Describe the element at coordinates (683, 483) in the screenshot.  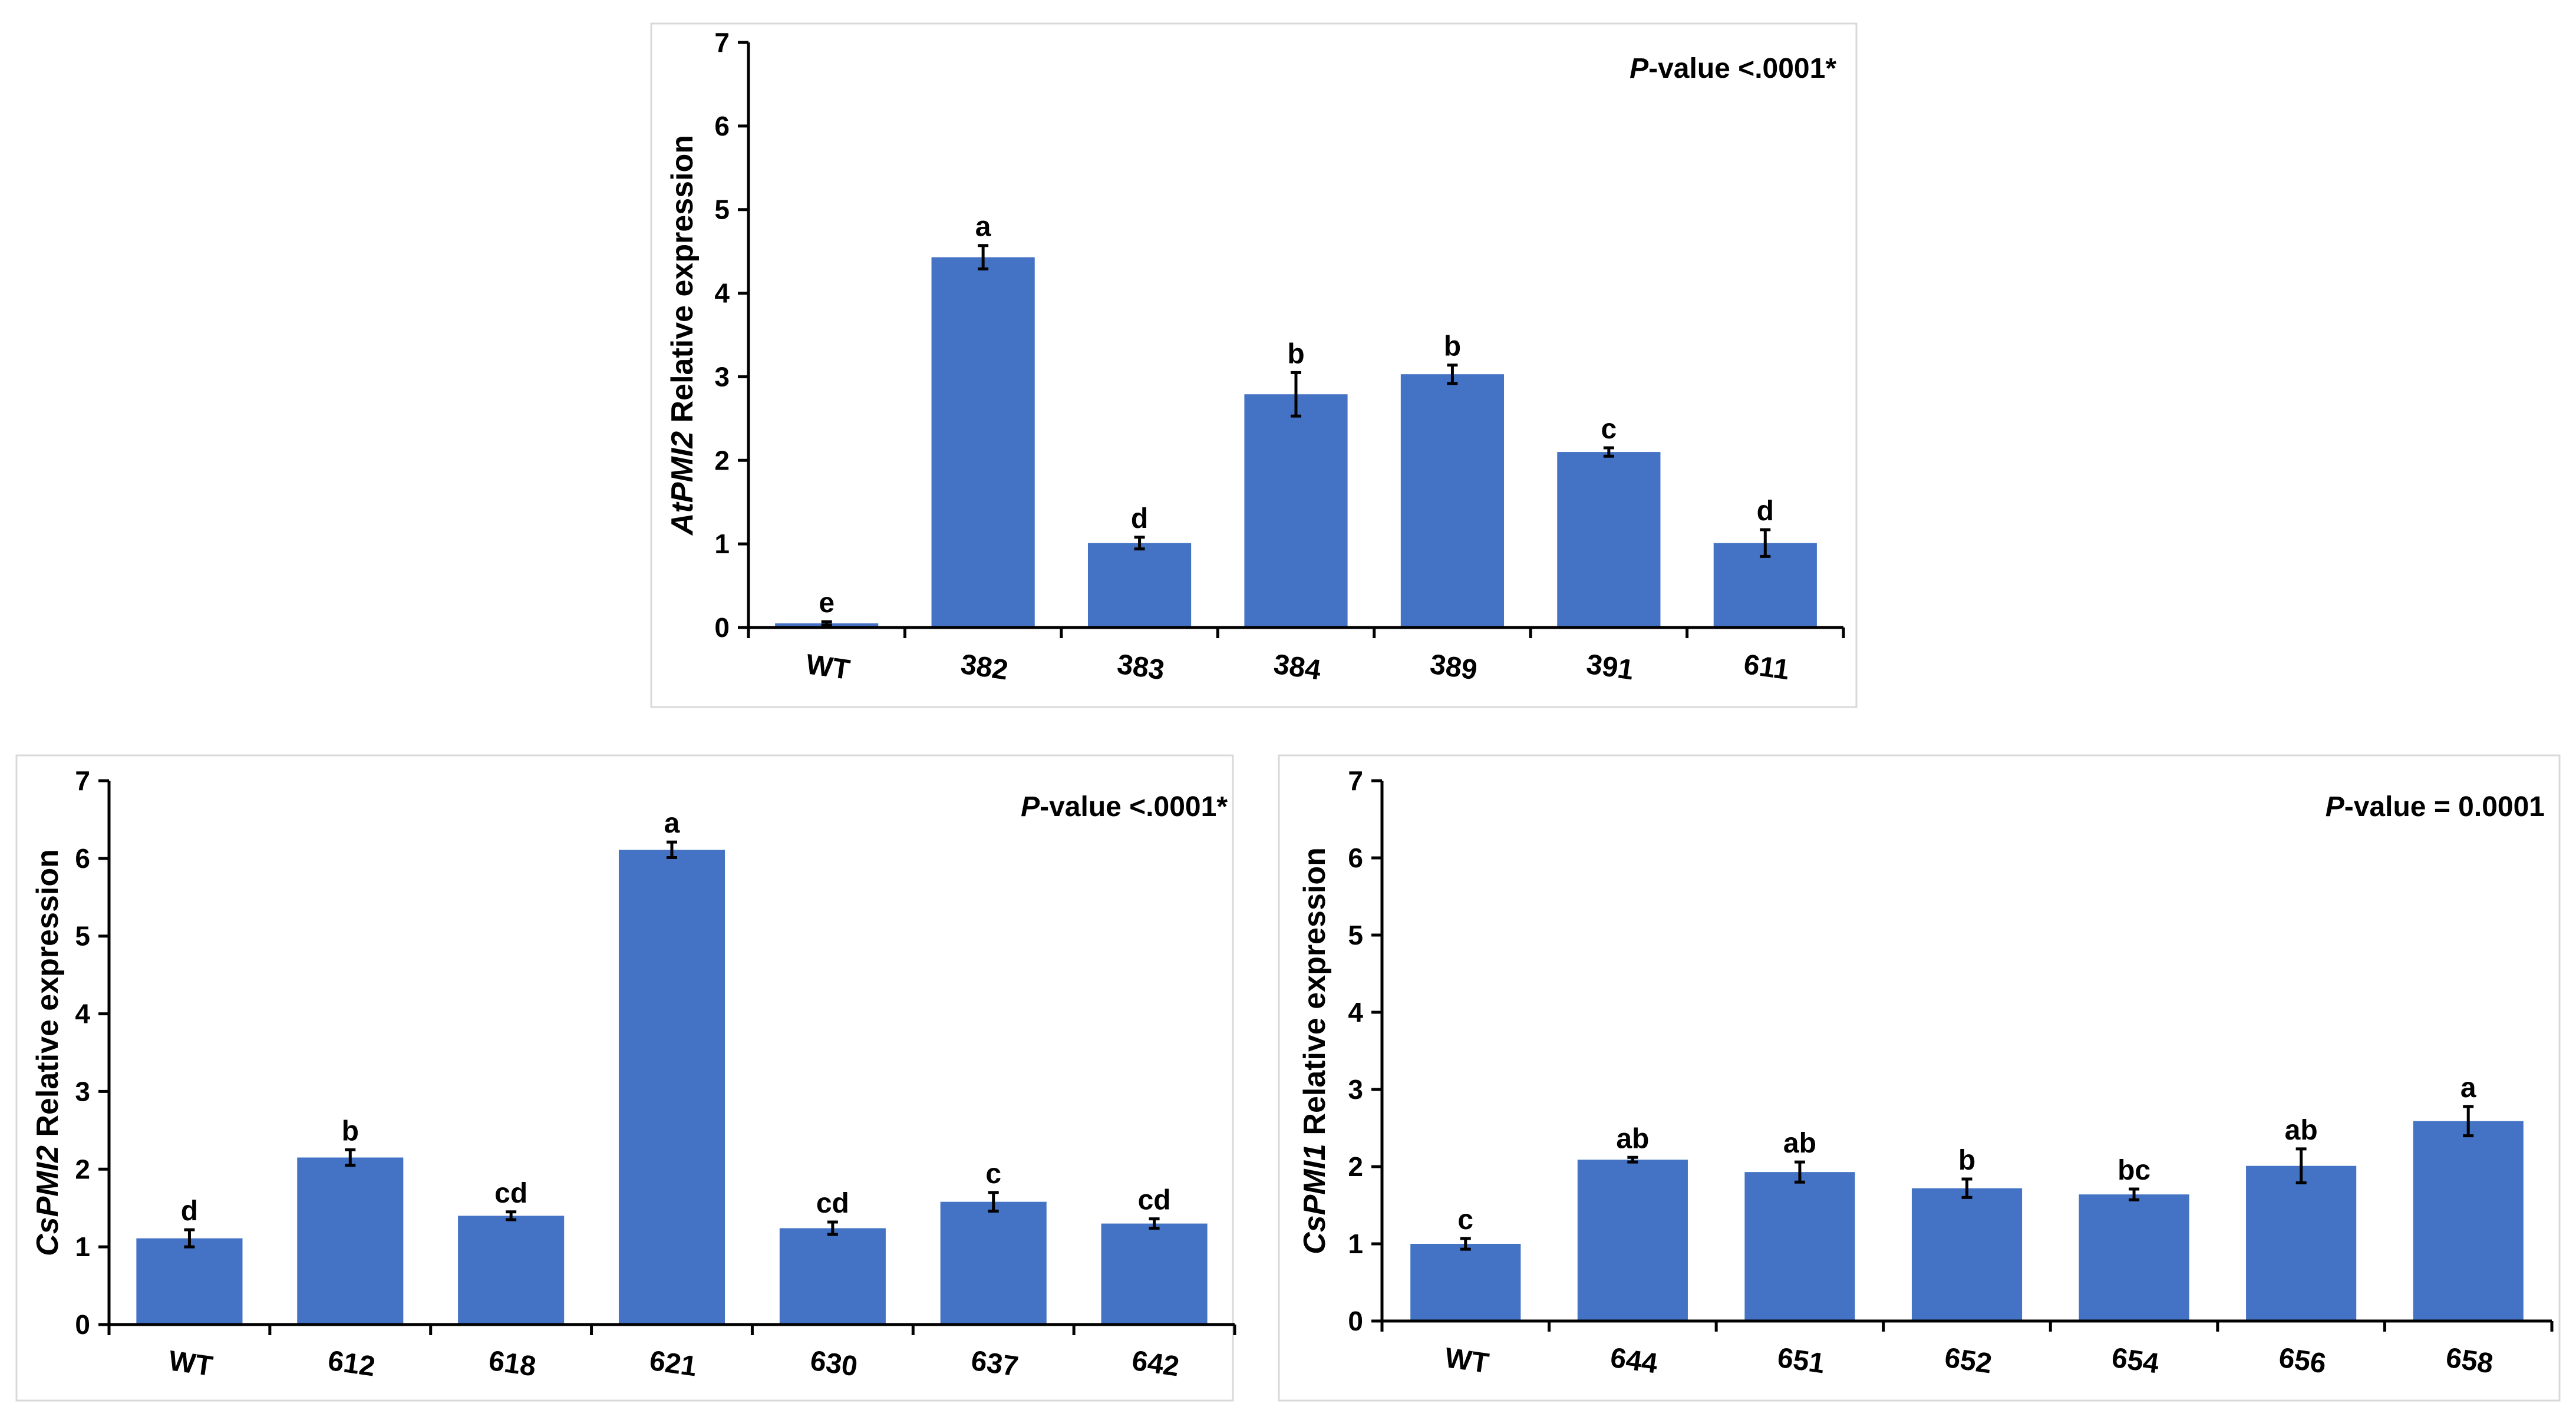
I see `y-axis-label-gene: AtPMI2` at that location.